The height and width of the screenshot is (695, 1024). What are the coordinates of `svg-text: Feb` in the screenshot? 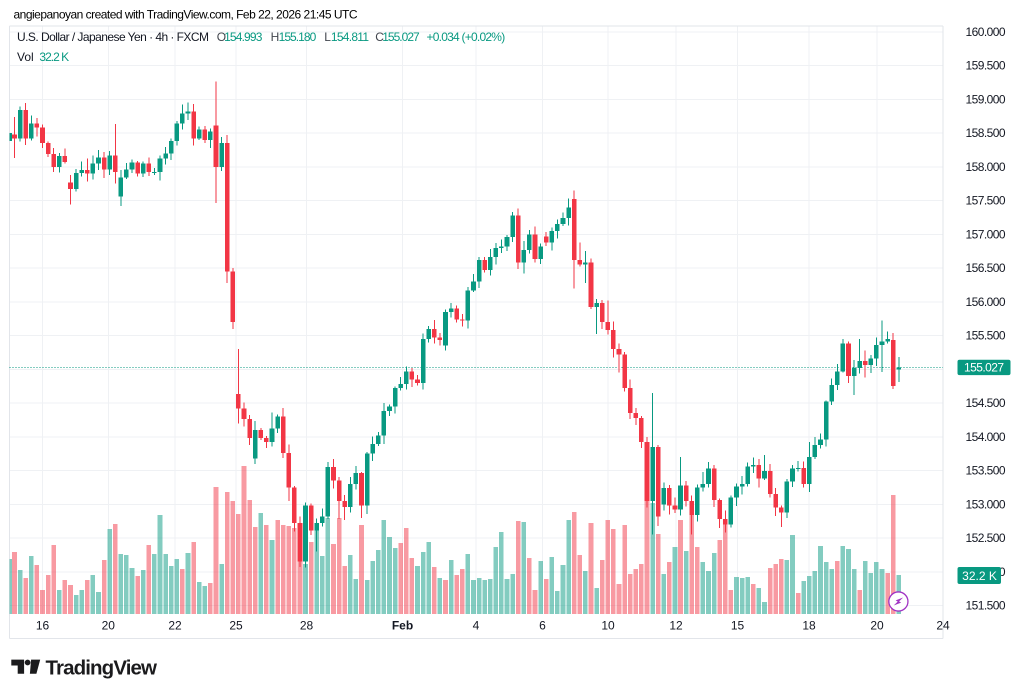 It's located at (402, 626).